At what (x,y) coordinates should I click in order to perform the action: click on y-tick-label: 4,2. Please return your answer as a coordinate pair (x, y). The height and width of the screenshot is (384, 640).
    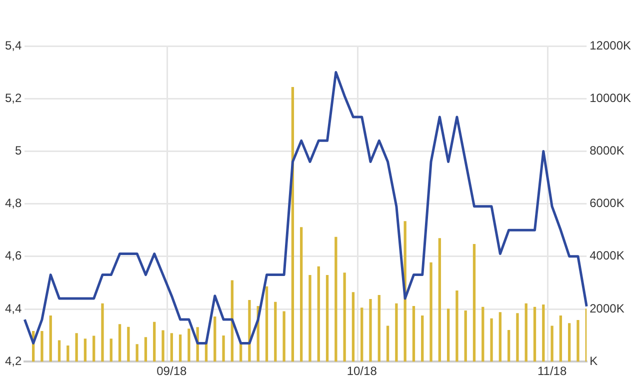
    Looking at the image, I should click on (13, 361).